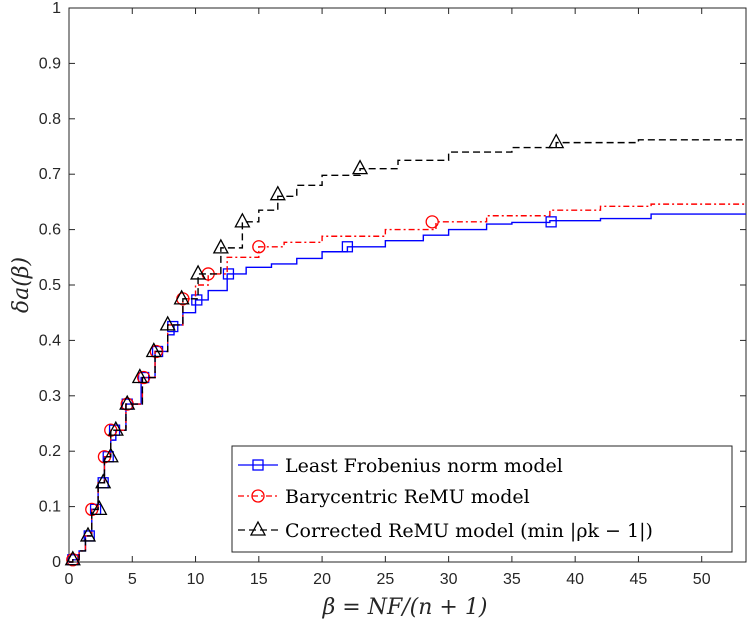 This screenshot has height=622, width=747. Describe the element at coordinates (50, 340) in the screenshot. I see `y-tick-label: 0.4` at that location.